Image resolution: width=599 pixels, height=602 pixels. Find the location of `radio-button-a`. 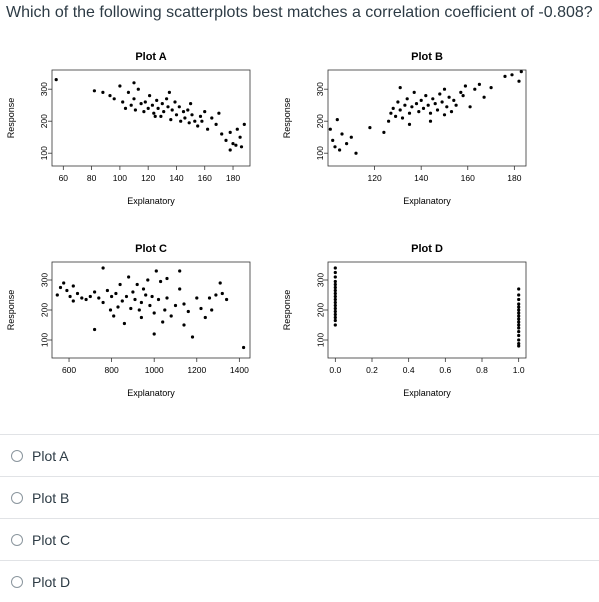

radio-button-a is located at coordinates (17, 455).